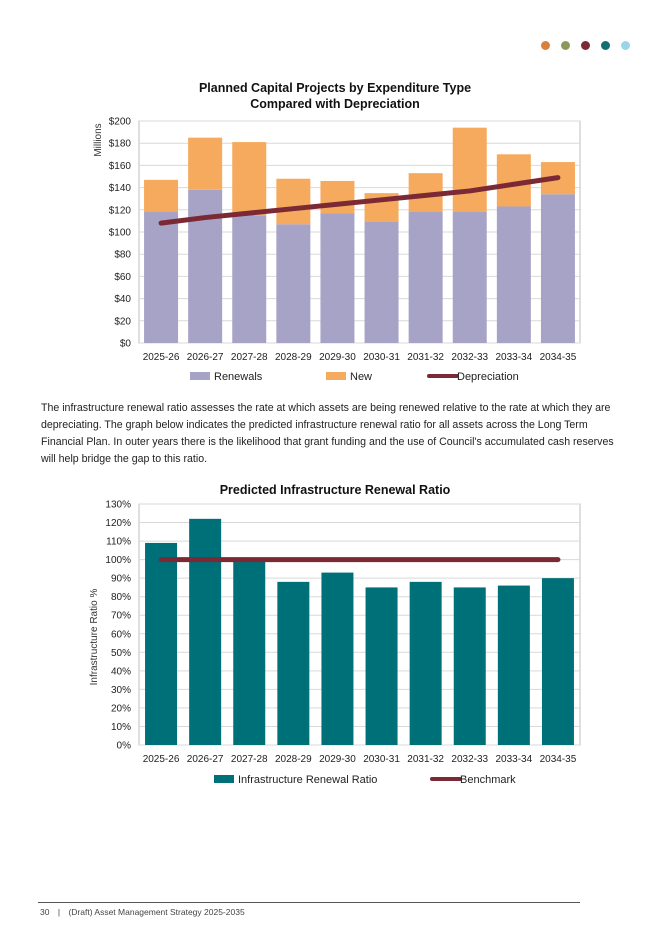  What do you see at coordinates (121, 616) in the screenshot?
I see `y-tick-label: 70%` at bounding box center [121, 616].